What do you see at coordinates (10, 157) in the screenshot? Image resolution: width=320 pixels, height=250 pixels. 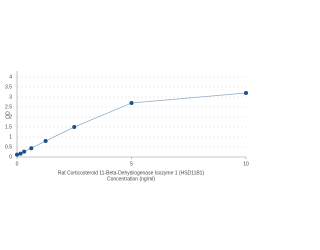 I see `y-tick-label: 0` at bounding box center [10, 157].